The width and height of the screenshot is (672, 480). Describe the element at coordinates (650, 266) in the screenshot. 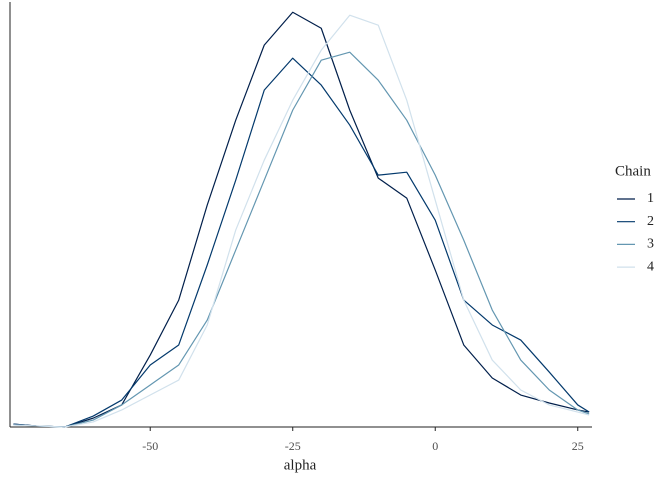

I see `legend-label: 4` at that location.